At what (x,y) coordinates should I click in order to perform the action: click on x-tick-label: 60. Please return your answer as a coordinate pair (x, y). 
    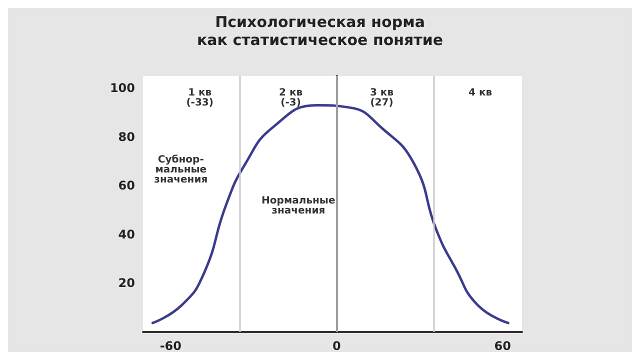
    Looking at the image, I should click on (502, 346).